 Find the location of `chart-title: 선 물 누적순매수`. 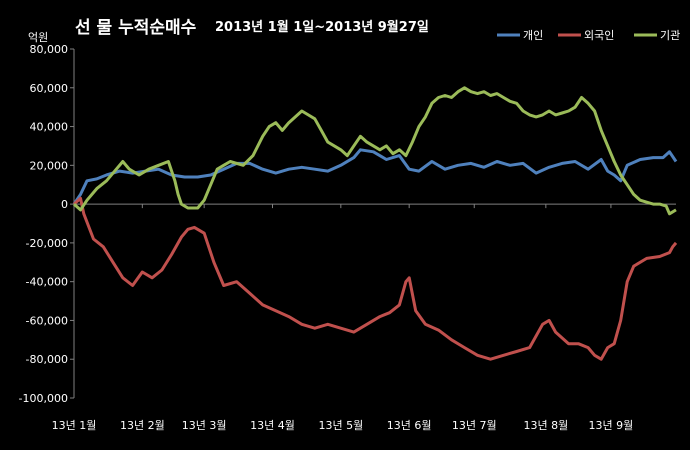

chart-title: 선 물 누적순매수 is located at coordinates (136, 28).